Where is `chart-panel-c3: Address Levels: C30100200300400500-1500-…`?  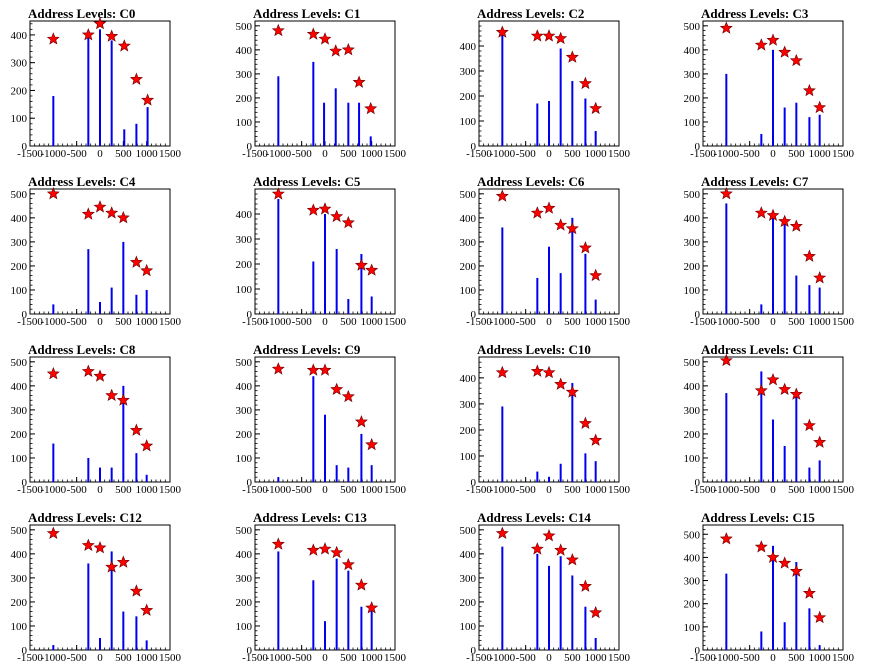 chart-panel-c3: Address Levels: C30100200300400500-1500-… is located at coordinates (769, 83).